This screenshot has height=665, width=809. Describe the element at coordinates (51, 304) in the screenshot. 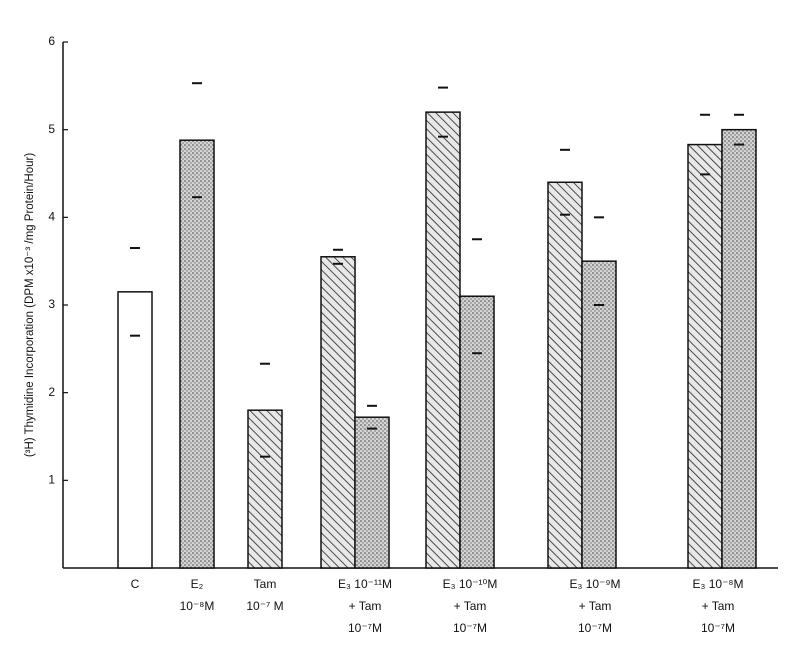

I see `y-tick-label: 3` at that location.